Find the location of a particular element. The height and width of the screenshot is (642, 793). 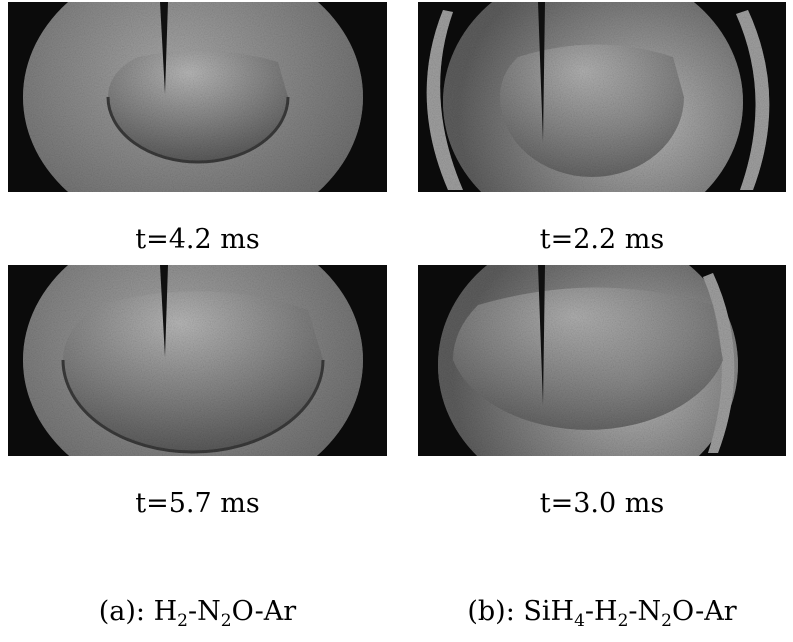

caption-a-sub-2: 2 is located at coordinates (226, 621).